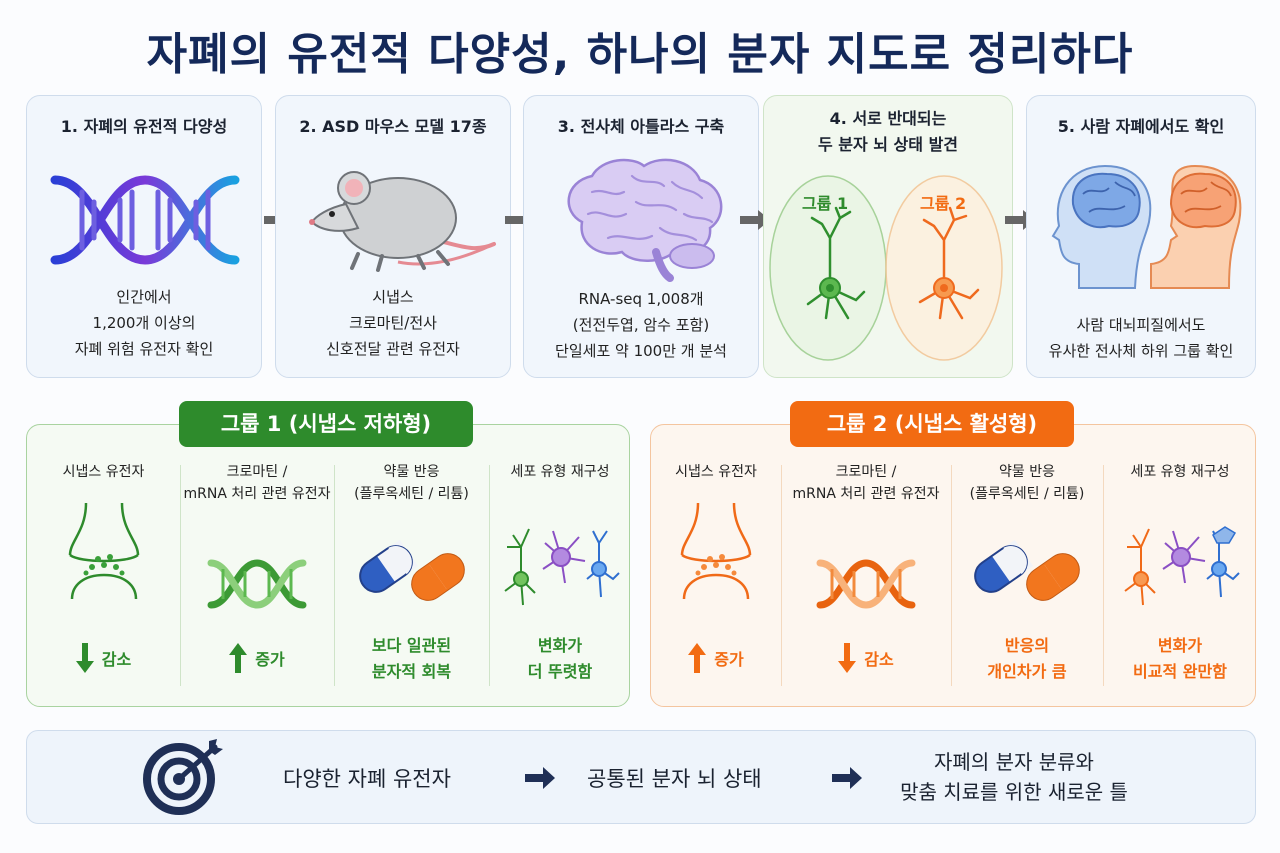  I want to click on group1-col-drug: 약물 반응 (플루옥세틴 / 리튬) 보다 일관된 분자적 회복, so click(411, 565).